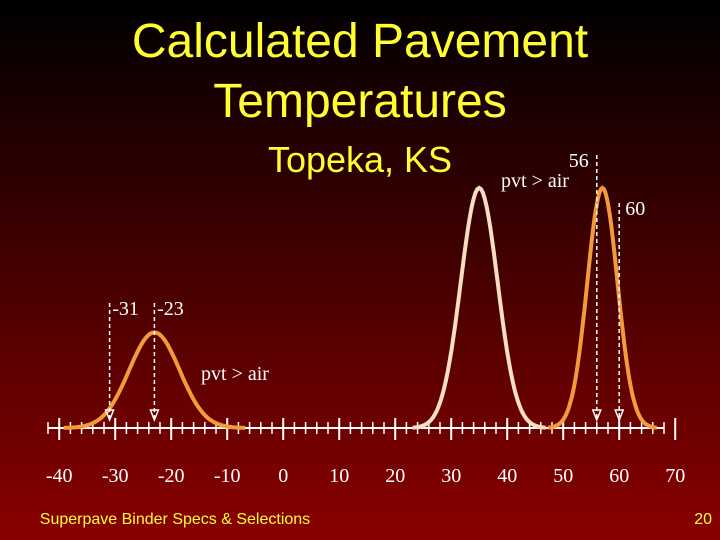  What do you see at coordinates (125, 309) in the screenshot?
I see `marker-label: -31` at bounding box center [125, 309].